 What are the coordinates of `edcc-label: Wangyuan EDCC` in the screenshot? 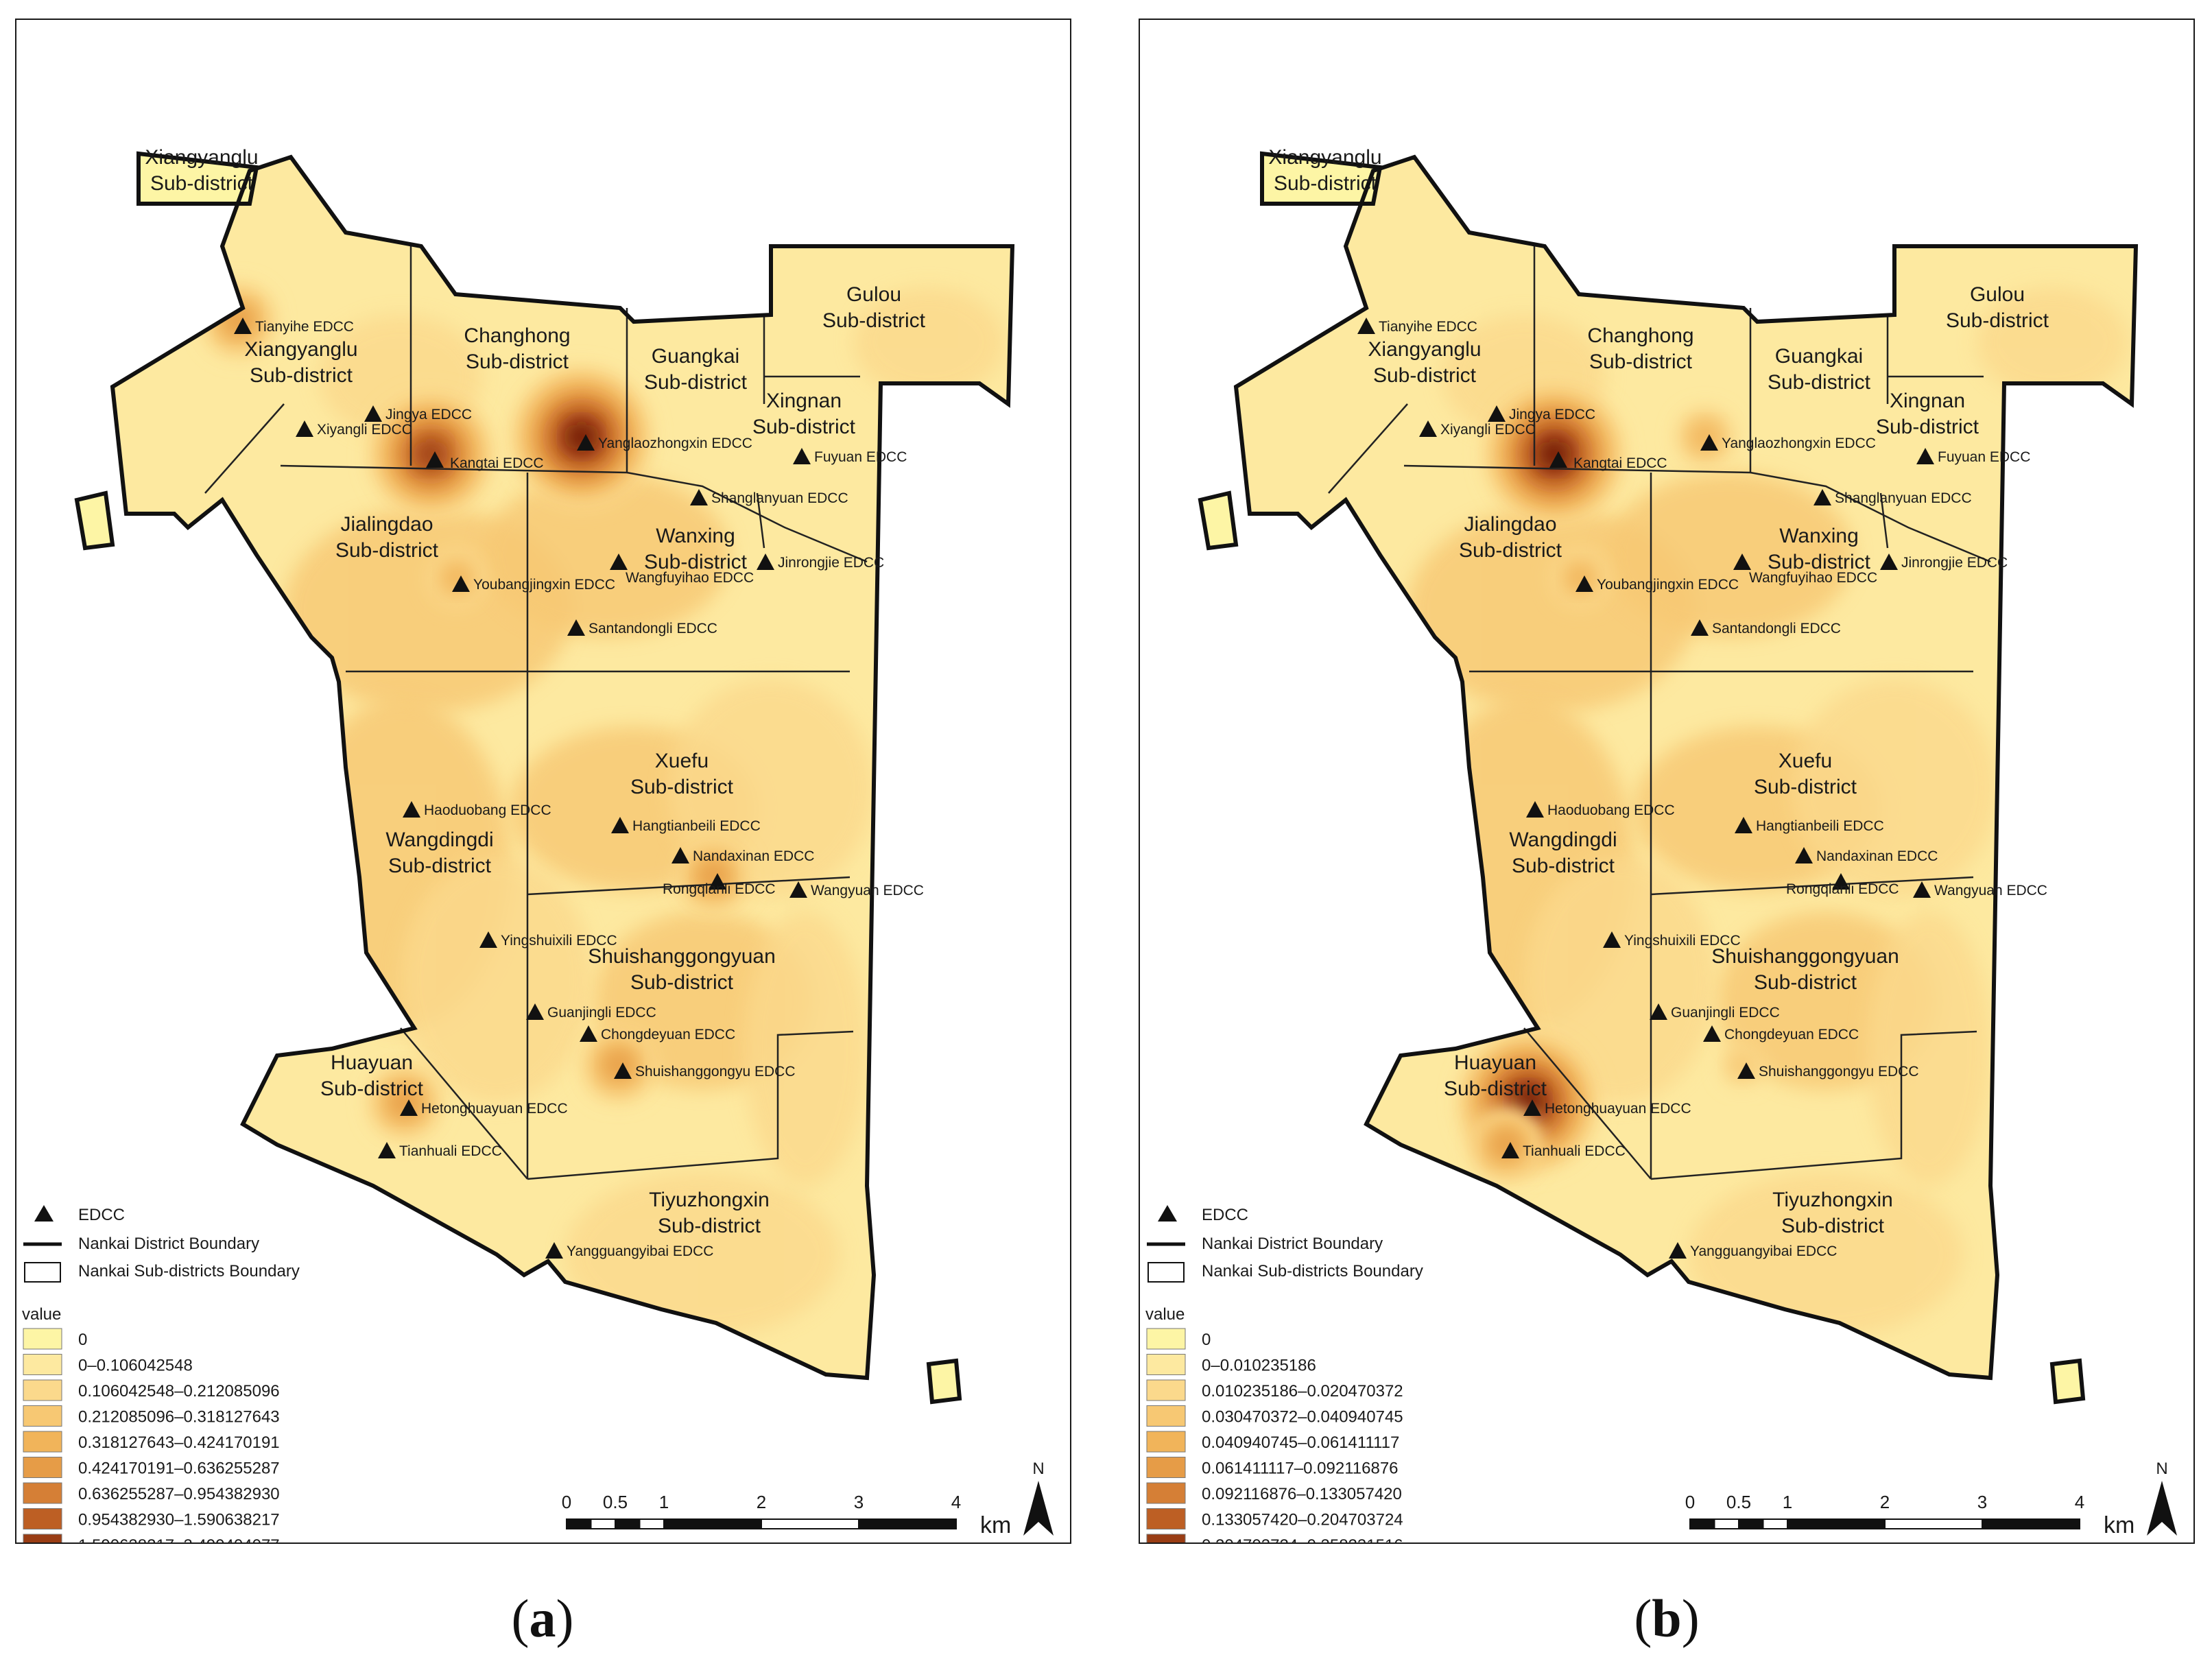 It's located at (868, 890).